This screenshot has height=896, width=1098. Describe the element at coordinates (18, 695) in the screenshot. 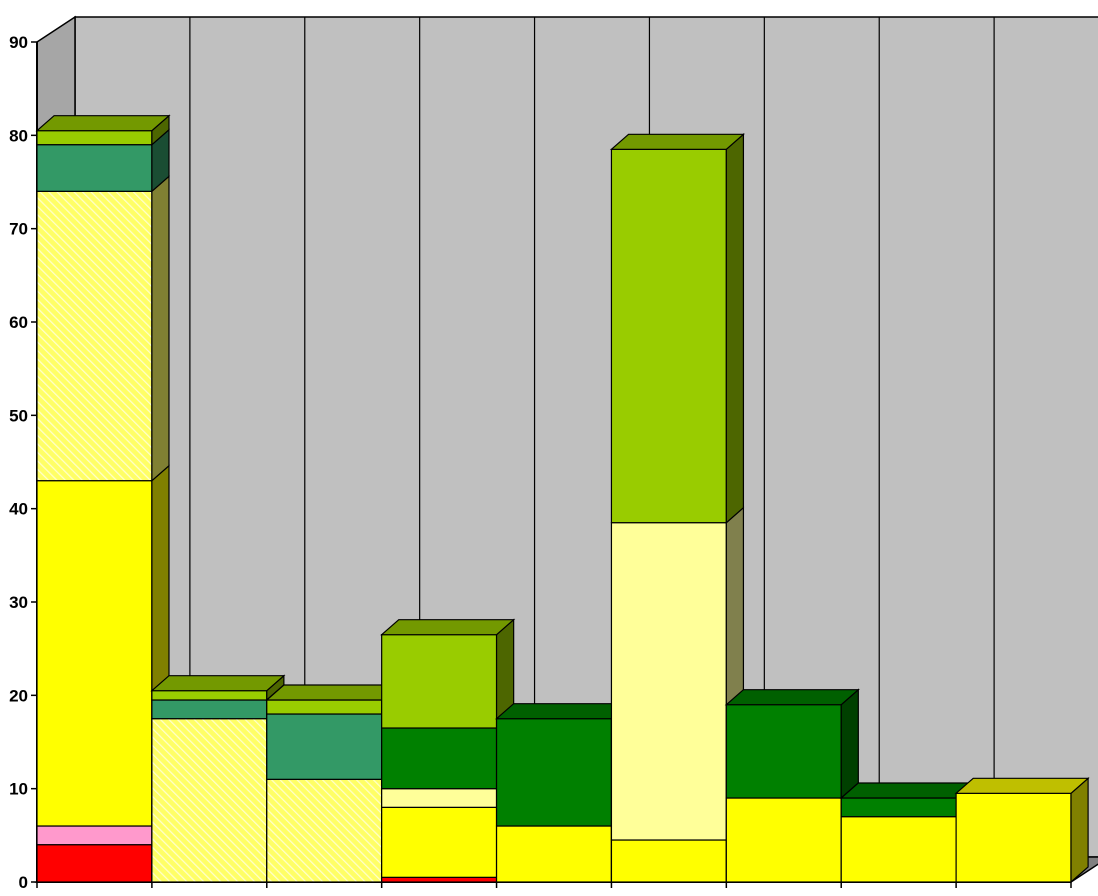

I see `y-tick-label: 20` at that location.